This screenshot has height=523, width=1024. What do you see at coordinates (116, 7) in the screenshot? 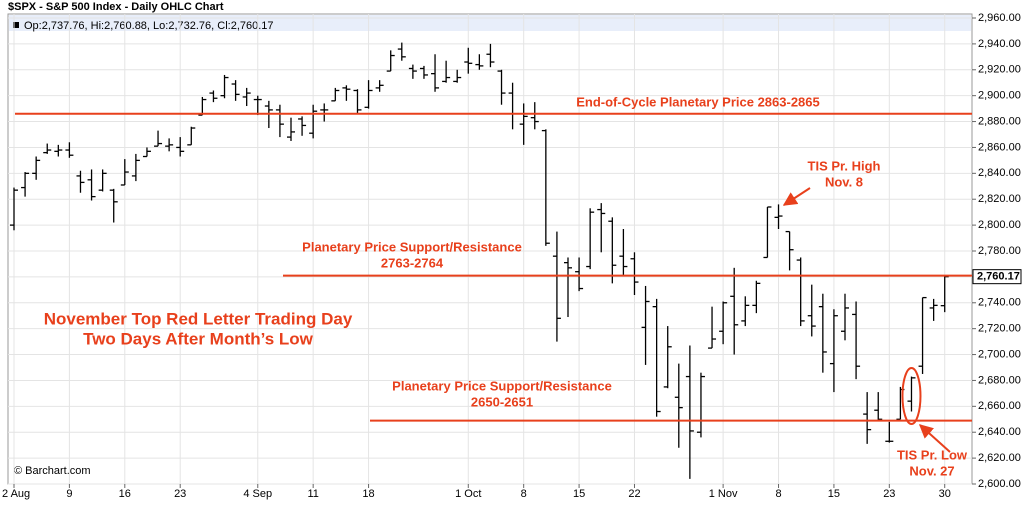
I see `chart-title: $SPX - S&P 500 Index - Daily OHLC Chart` at bounding box center [116, 7].